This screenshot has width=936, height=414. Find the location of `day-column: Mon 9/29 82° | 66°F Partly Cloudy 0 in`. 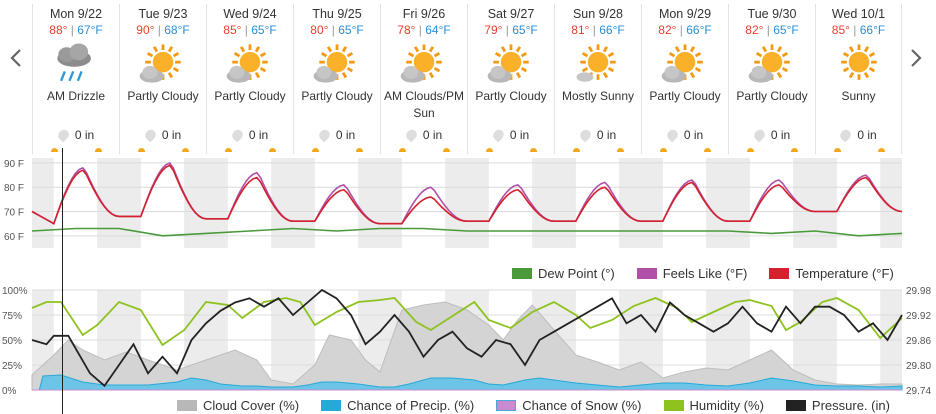

day-column: Mon 9/29 82° | 66°F Partly Cloudy 0 in is located at coordinates (684, 79).